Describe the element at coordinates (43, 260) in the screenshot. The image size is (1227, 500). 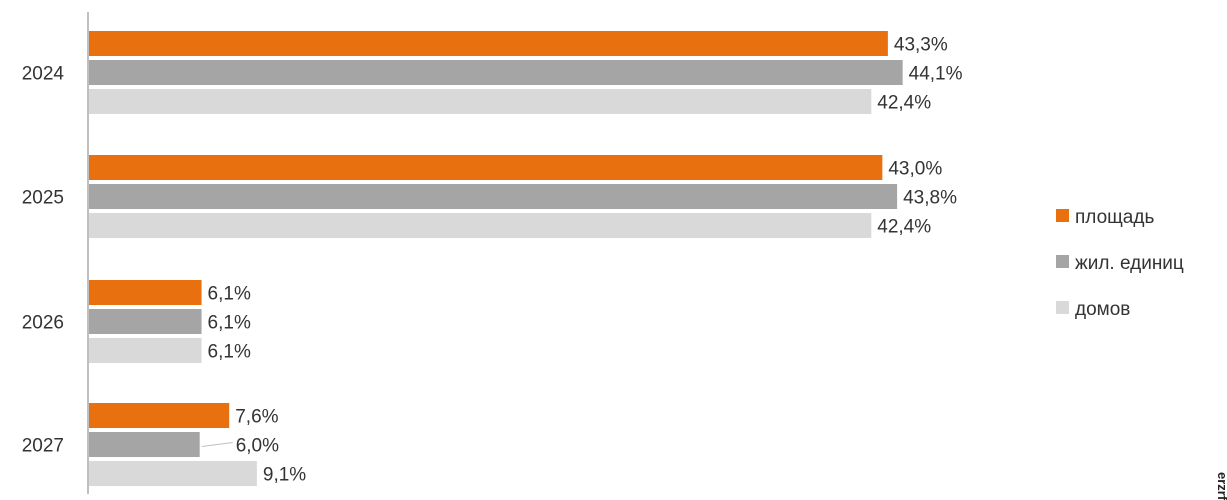
I see `category-ticks-layer: 2024 2025 2026 2027` at that location.